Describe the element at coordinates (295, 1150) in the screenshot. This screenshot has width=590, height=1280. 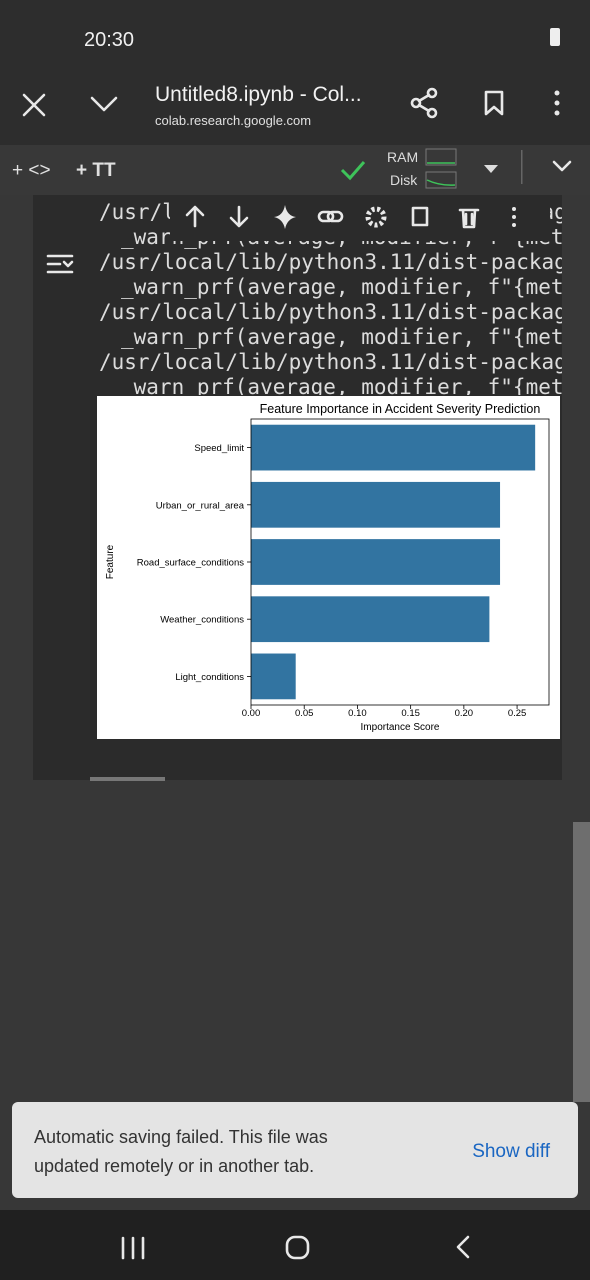
I see `toast` at that location.